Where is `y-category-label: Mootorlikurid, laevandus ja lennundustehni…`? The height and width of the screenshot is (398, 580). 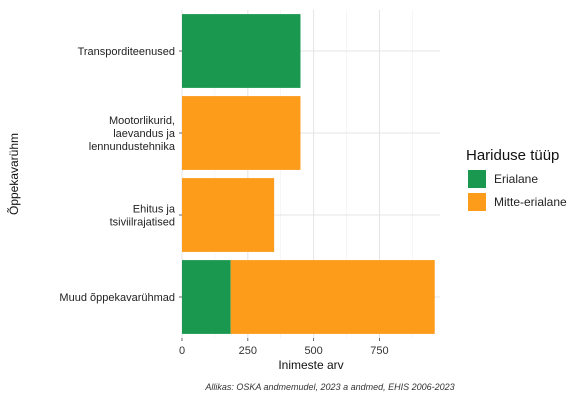 y-category-label: Mootorlikurid, laevandus ja lennundustehni… is located at coordinates (132, 134).